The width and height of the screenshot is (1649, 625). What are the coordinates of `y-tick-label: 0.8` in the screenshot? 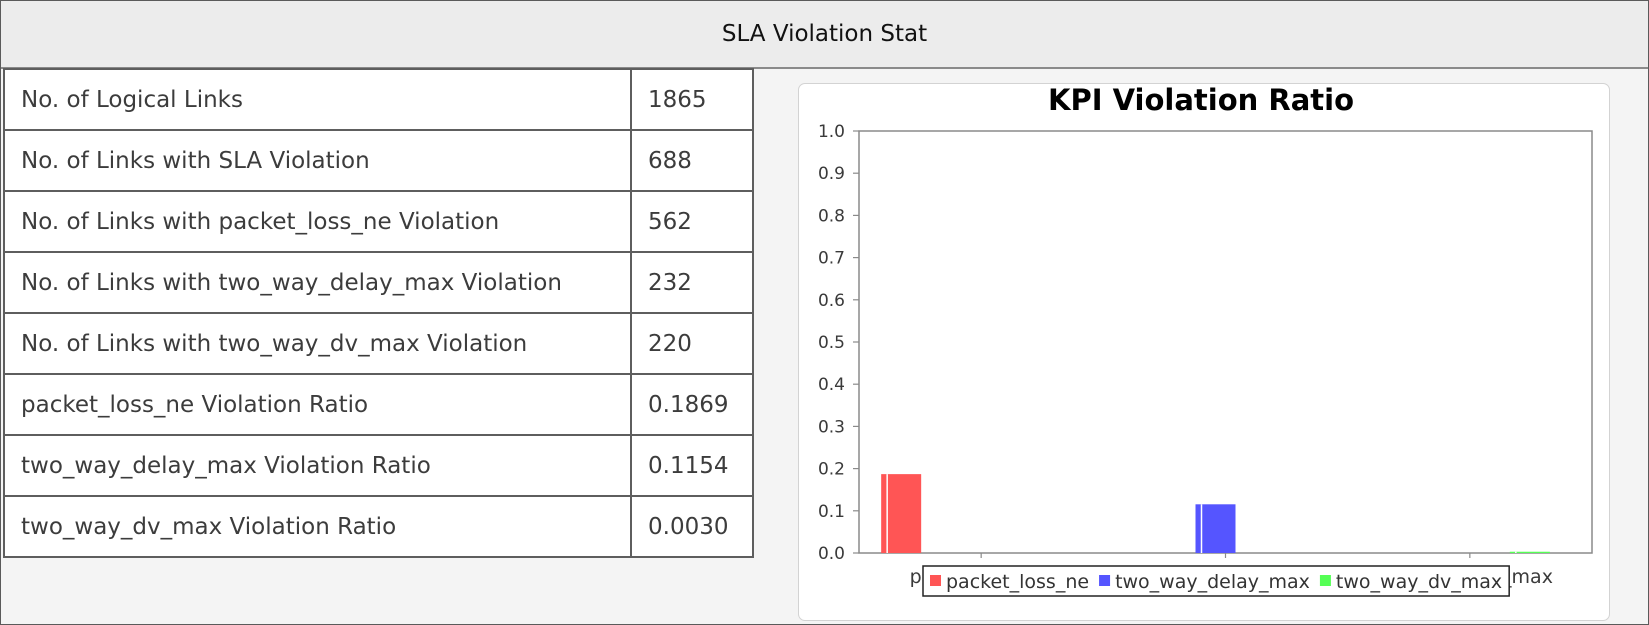 It's located at (831, 216).